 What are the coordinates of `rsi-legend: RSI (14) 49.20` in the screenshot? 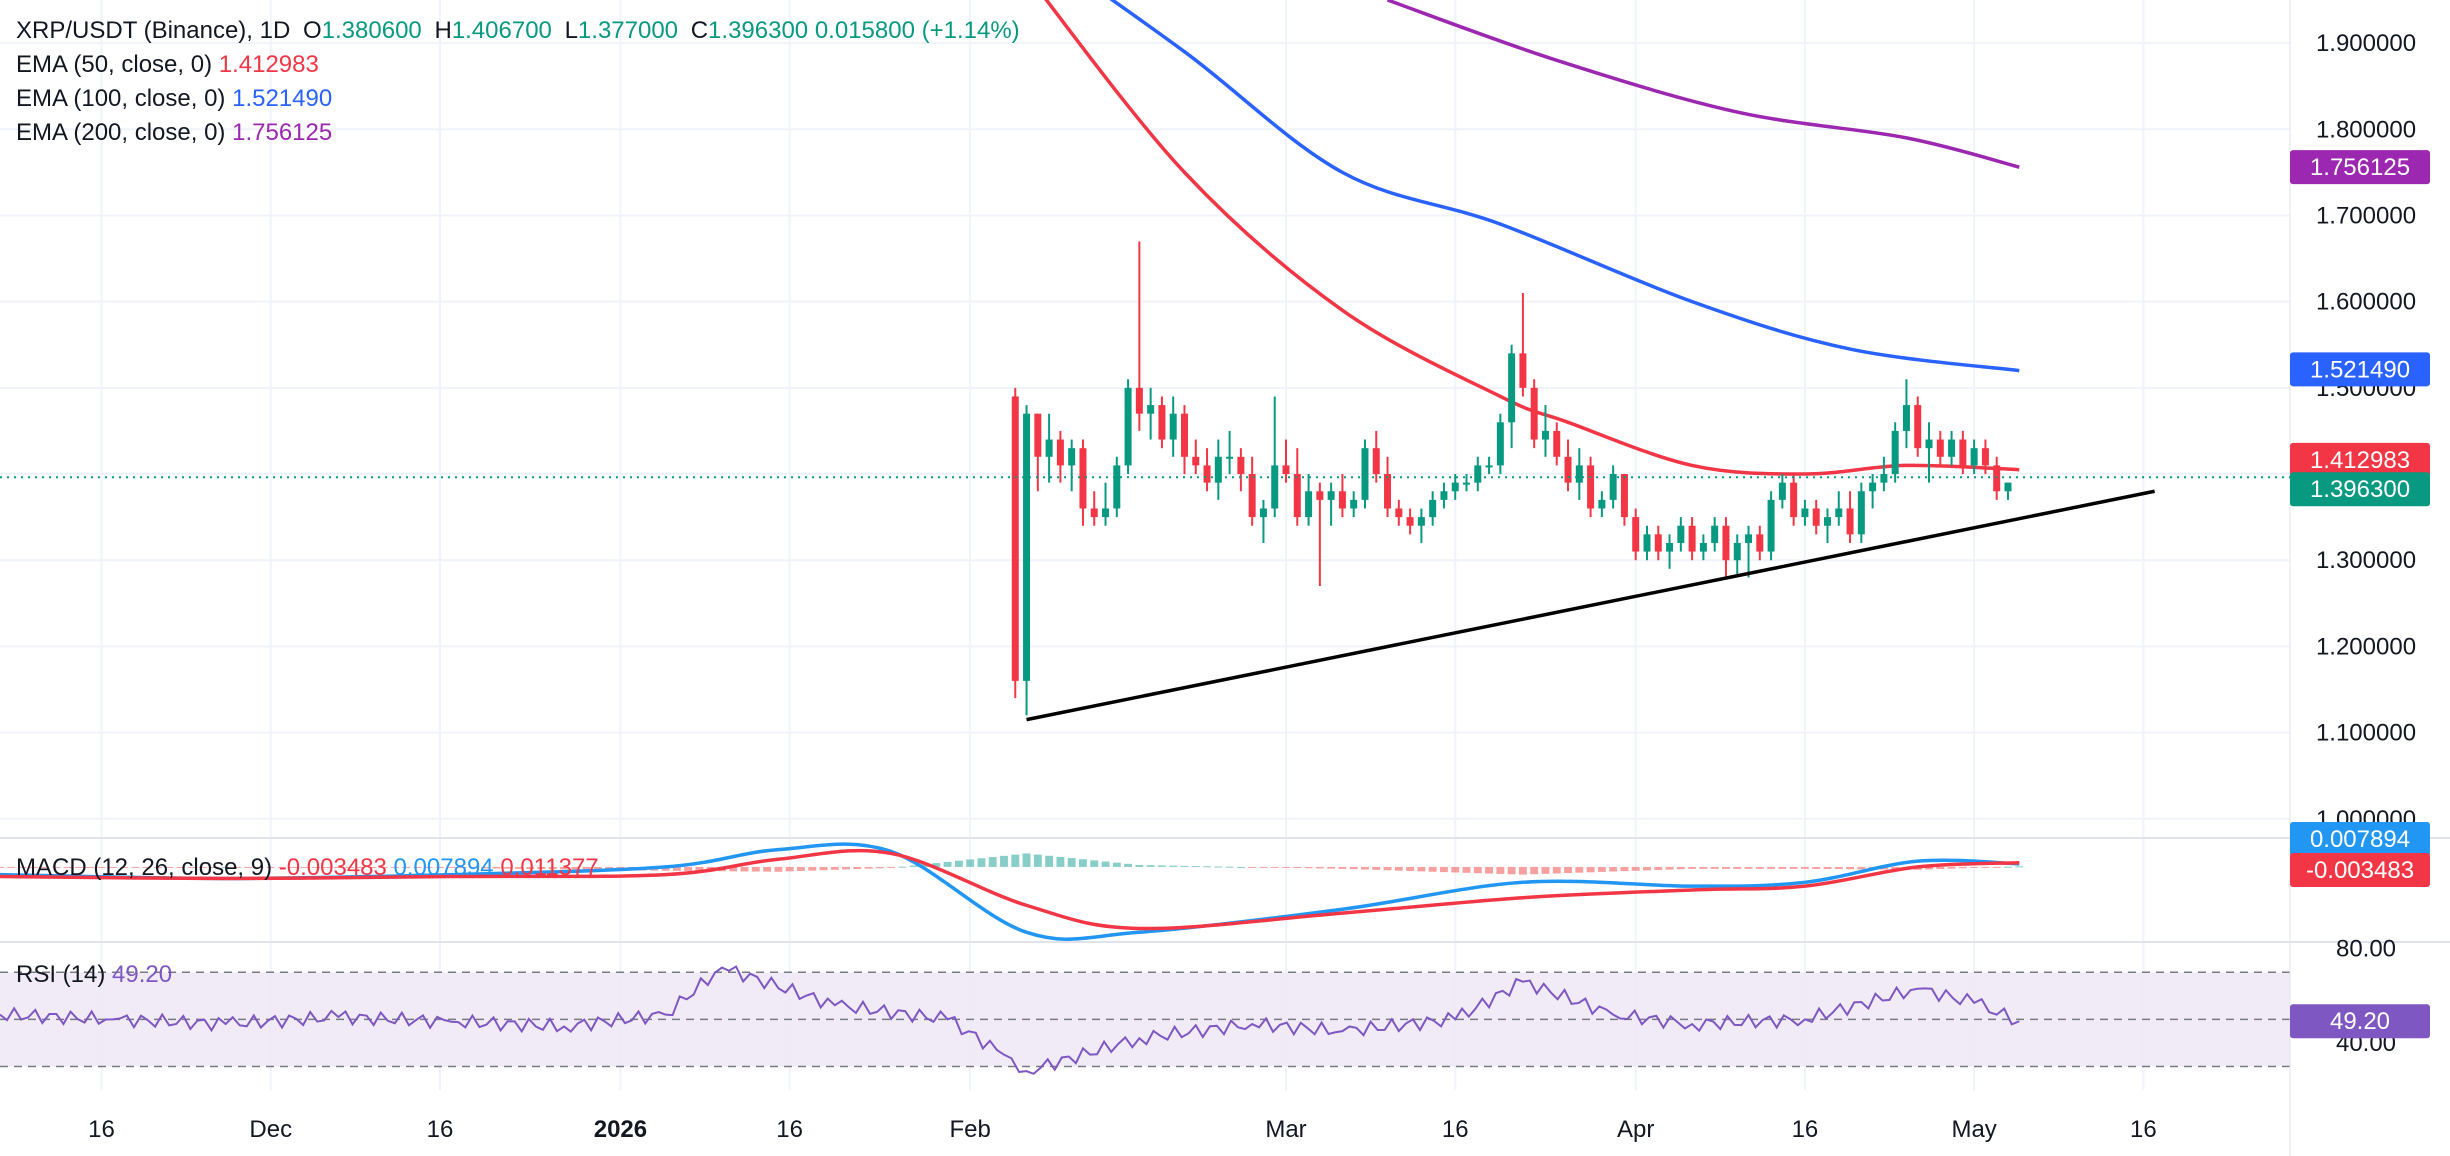 It's located at (94, 975).